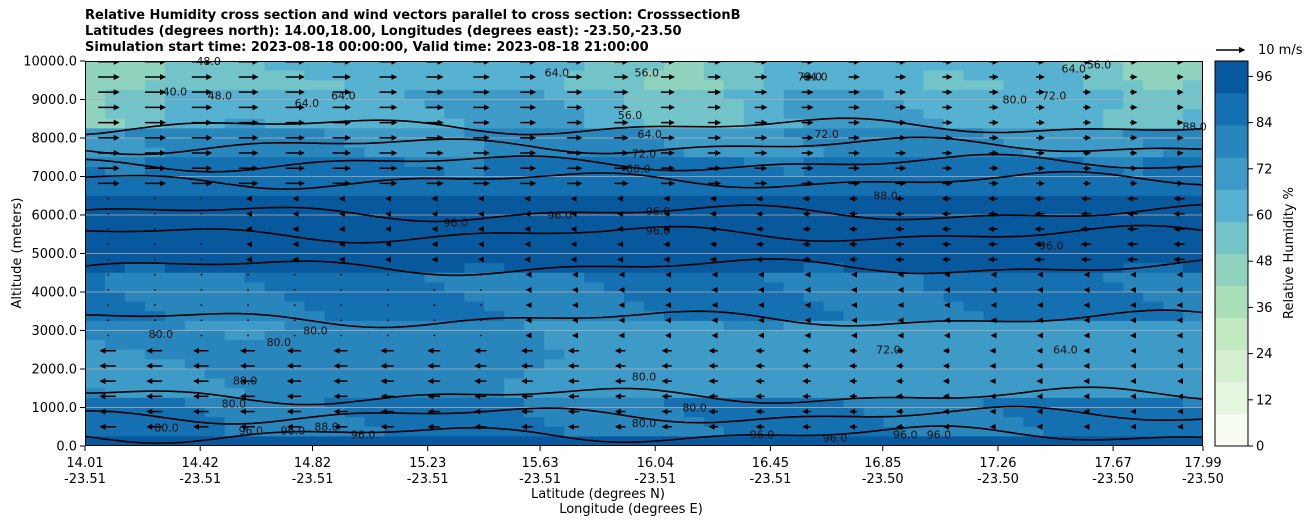 Image resolution: width=1304 pixels, height=526 pixels. What do you see at coordinates (234, 404) in the screenshot?
I see `contour-label: 80.0` at bounding box center [234, 404].